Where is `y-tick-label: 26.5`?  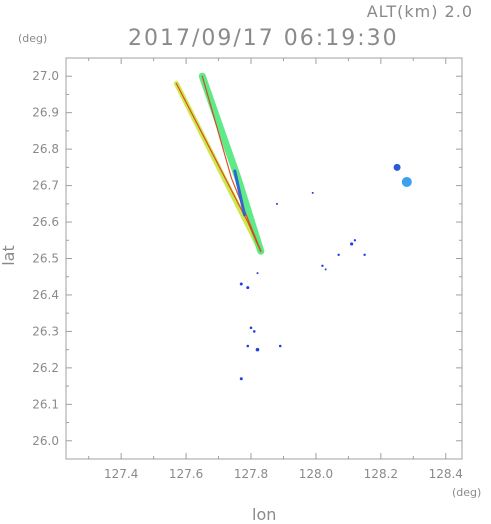 y-tick-label: 26.5 is located at coordinates (45, 259).